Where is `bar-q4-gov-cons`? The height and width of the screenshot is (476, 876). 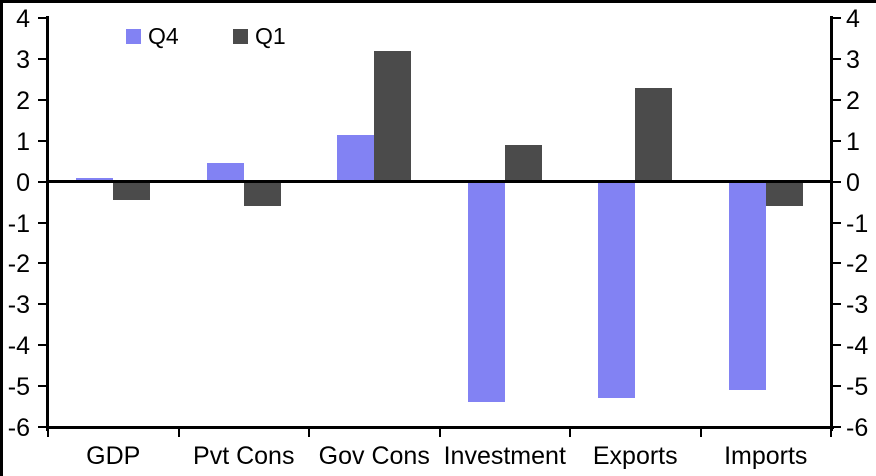 bar-q4-gov-cons is located at coordinates (356, 158).